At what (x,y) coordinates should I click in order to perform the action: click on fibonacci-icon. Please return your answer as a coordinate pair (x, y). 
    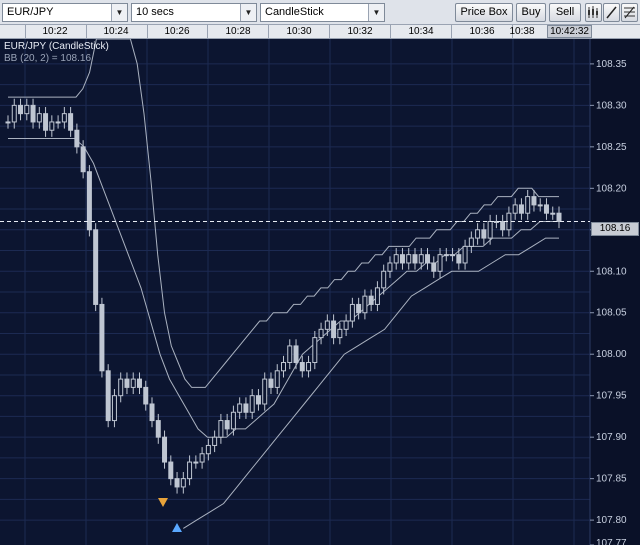
    Looking at the image, I should click on (629, 12).